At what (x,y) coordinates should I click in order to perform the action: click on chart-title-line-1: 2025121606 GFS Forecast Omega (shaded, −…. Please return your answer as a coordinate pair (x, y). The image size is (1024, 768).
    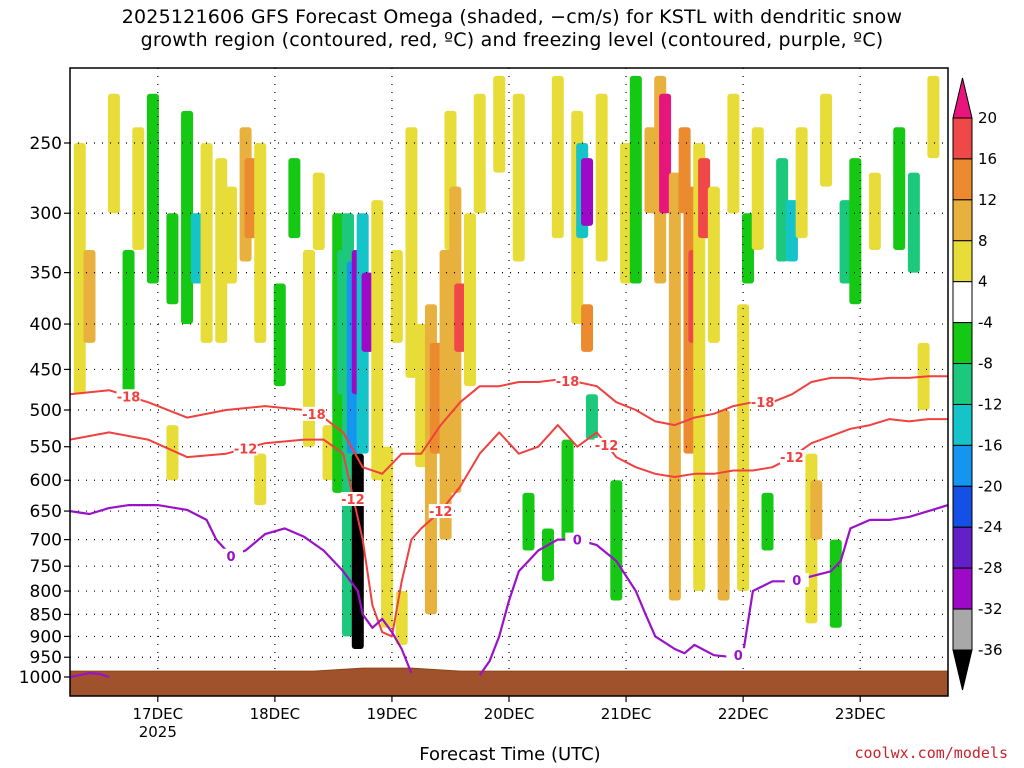
    Looking at the image, I should click on (512, 17).